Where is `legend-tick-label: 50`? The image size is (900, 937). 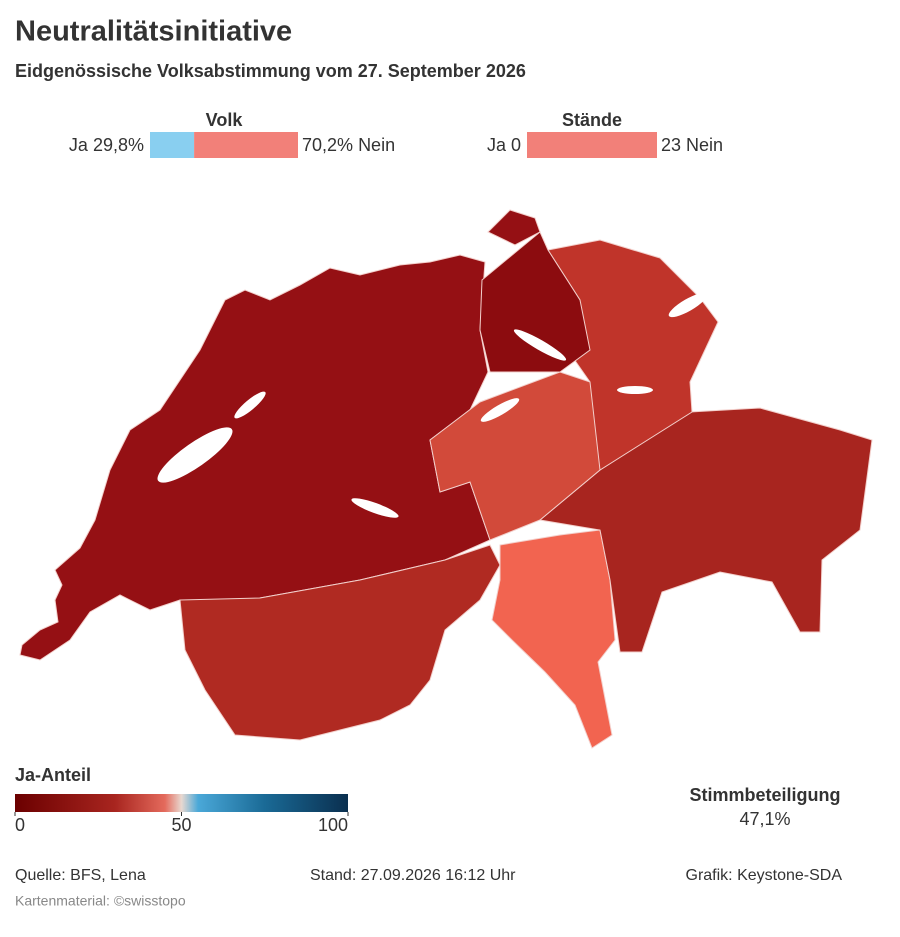 legend-tick-label: 50 is located at coordinates (181, 825).